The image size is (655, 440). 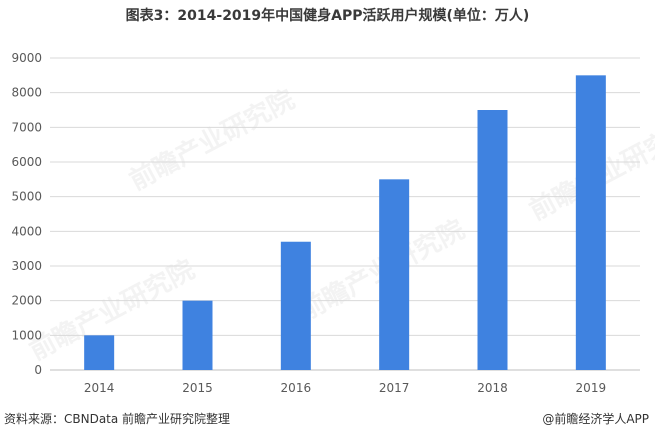 What do you see at coordinates (117, 419) in the screenshot?
I see `source-note: 资料来源：CBNData 前瞻产业研究院整理` at bounding box center [117, 419].